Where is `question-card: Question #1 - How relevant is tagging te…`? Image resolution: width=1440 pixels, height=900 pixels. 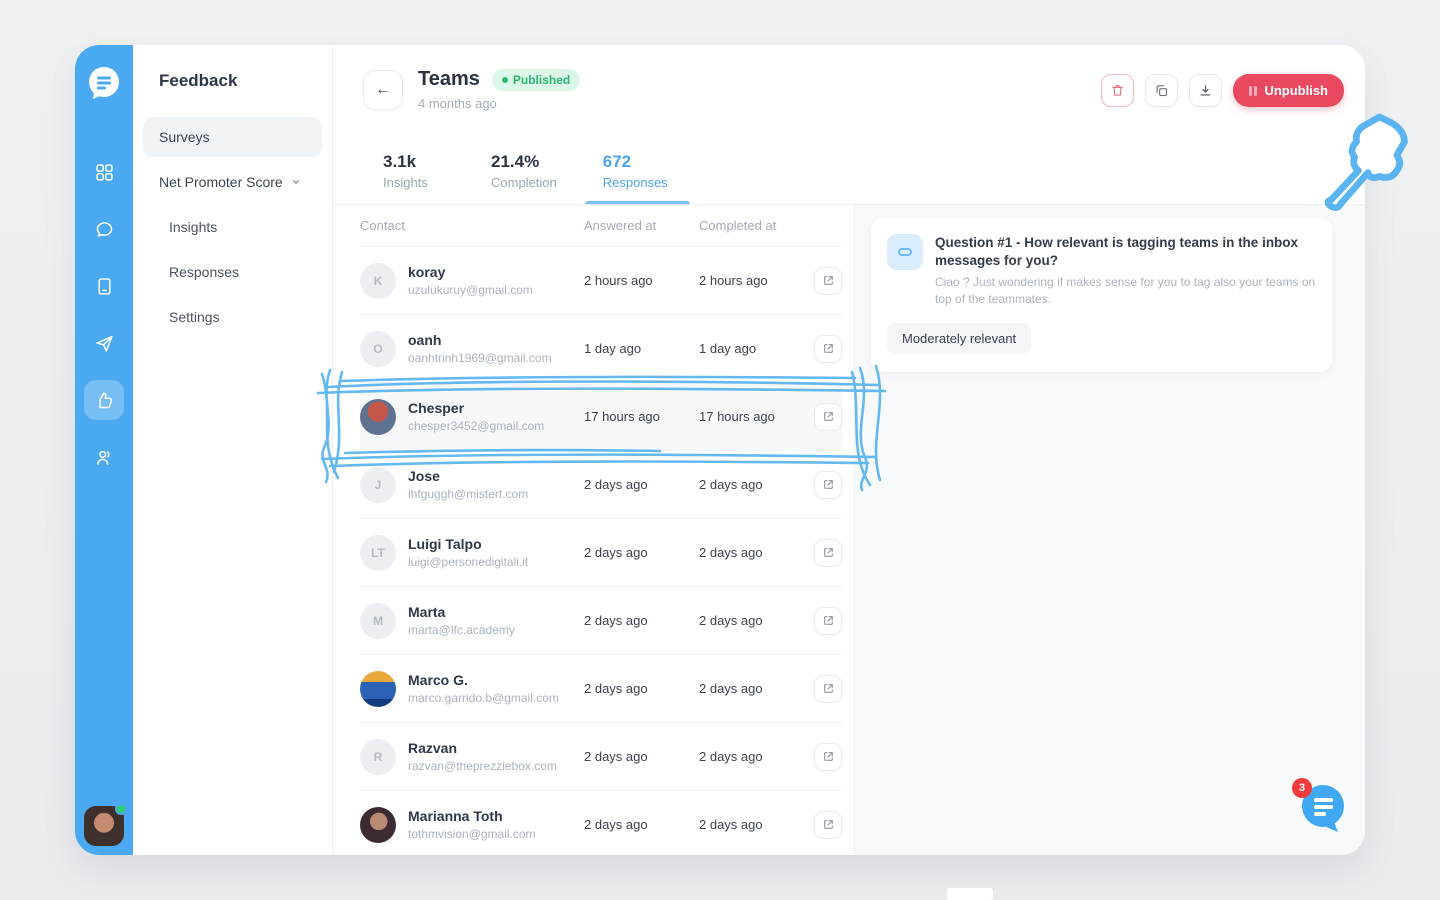 question-card: Question #1 - How relevant is tagging te… is located at coordinates (1101, 295).